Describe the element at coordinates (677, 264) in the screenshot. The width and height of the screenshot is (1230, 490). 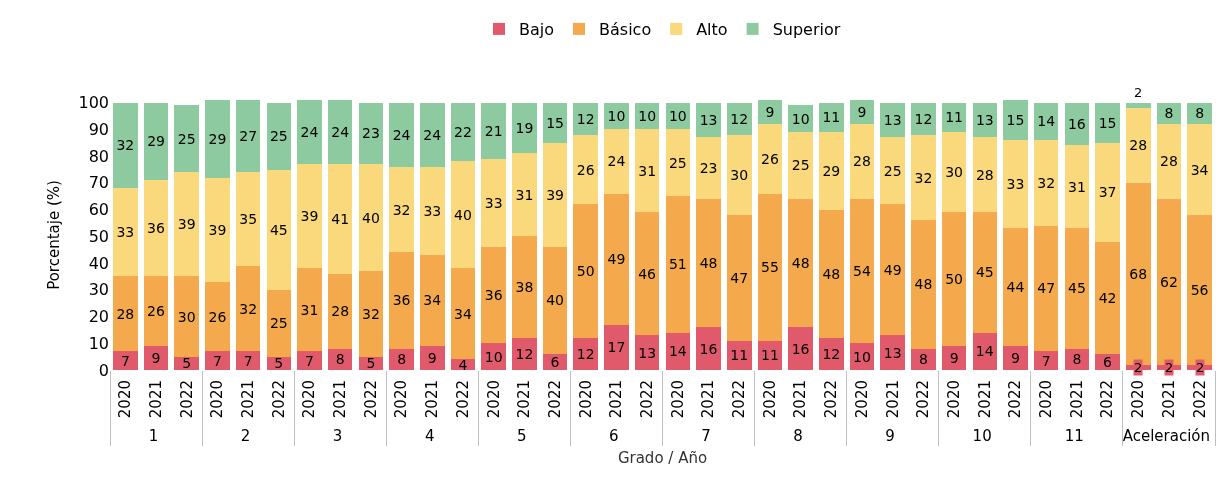
I see `data-label: 51` at that location.